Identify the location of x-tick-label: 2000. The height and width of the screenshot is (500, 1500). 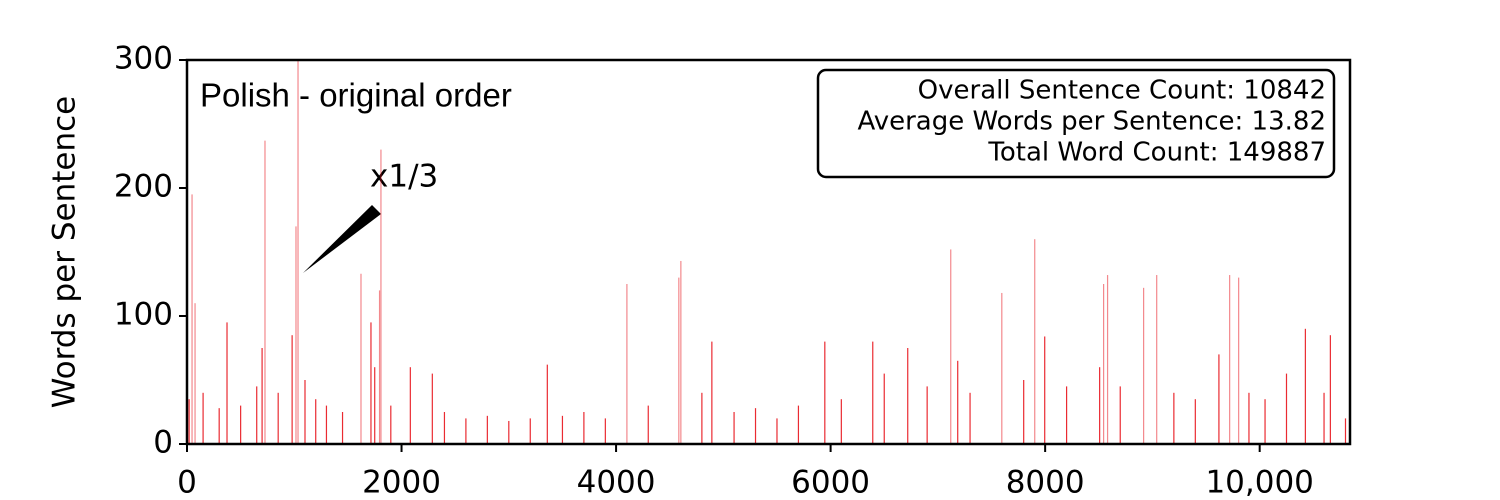
(401, 482).